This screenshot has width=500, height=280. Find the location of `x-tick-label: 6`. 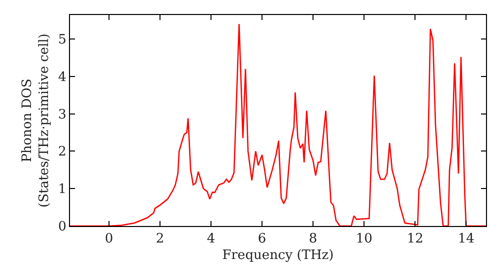

x-tick-label: 6 is located at coordinates (262, 239).